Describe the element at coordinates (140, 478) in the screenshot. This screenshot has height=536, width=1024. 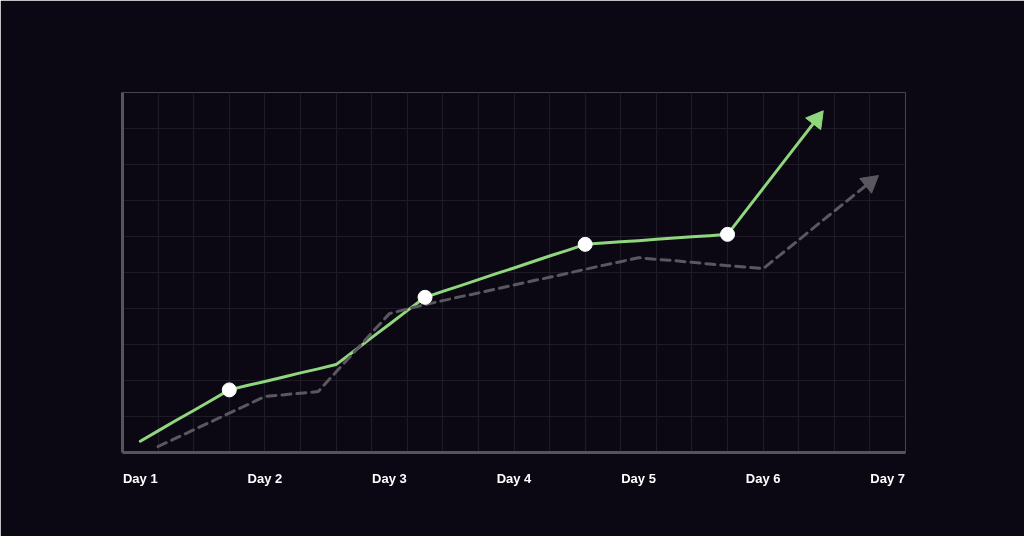
I see `x-tick-label: Day 1` at that location.